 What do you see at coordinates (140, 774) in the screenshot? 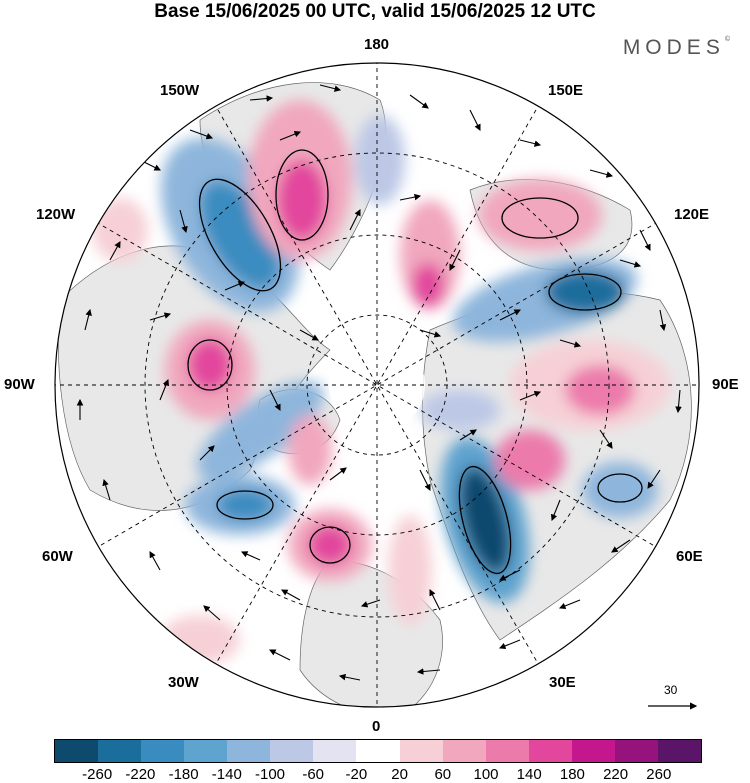
I see `colorbar-tick-label: -220` at bounding box center [140, 774].